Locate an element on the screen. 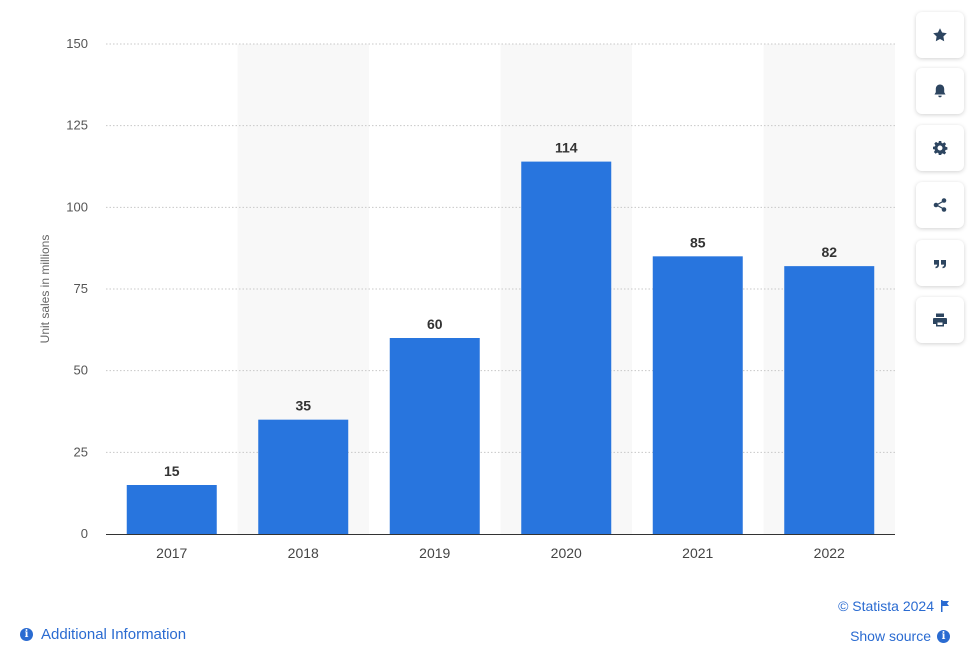 This screenshot has width=976, height=671. statista-credit: © Statista 2024 is located at coordinates (894, 606).